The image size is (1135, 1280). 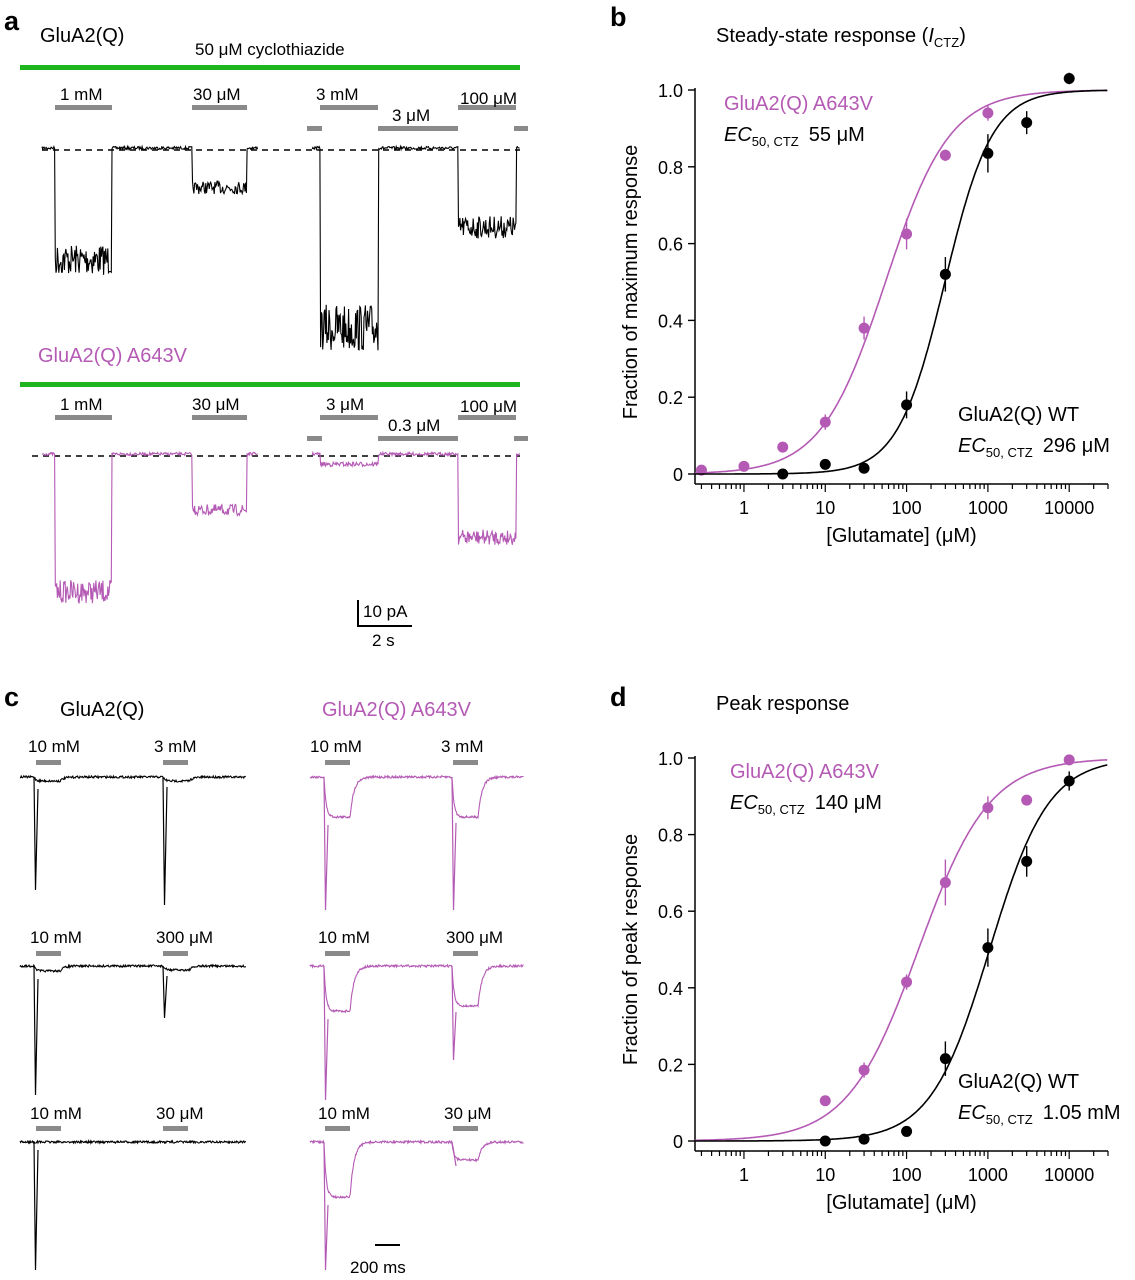 I want to click on scale-x-label: 2 s, so click(x=383, y=640).